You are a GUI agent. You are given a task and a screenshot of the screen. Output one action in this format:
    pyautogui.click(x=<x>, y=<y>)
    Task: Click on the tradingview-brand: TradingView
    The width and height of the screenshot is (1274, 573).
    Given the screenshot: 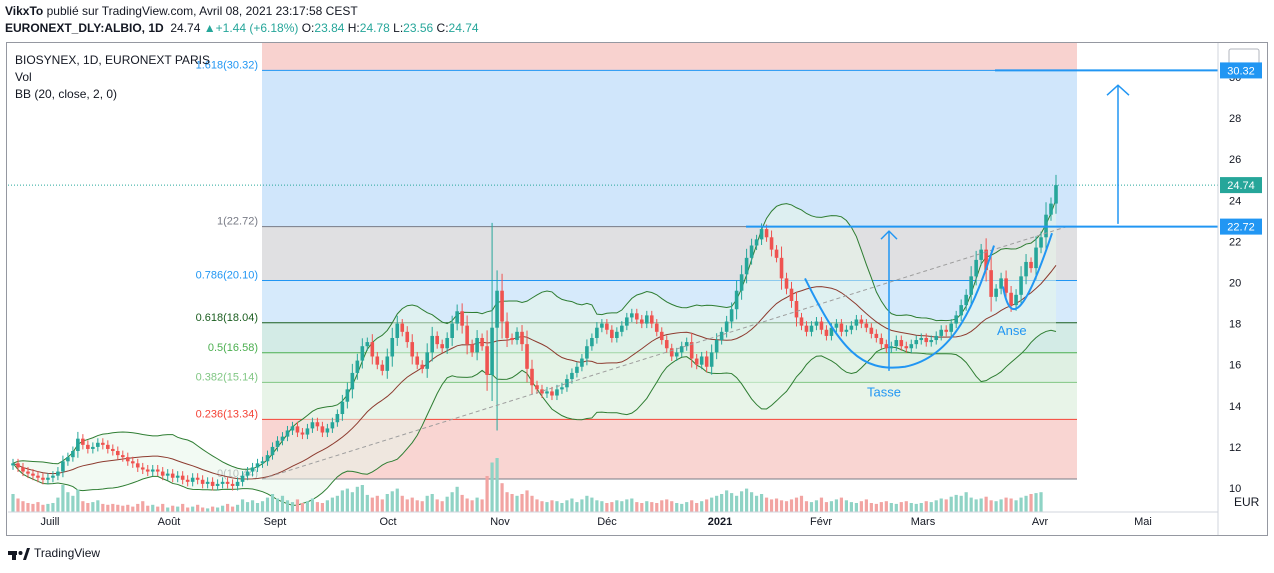 What is the action you would take?
    pyautogui.click(x=67, y=553)
    